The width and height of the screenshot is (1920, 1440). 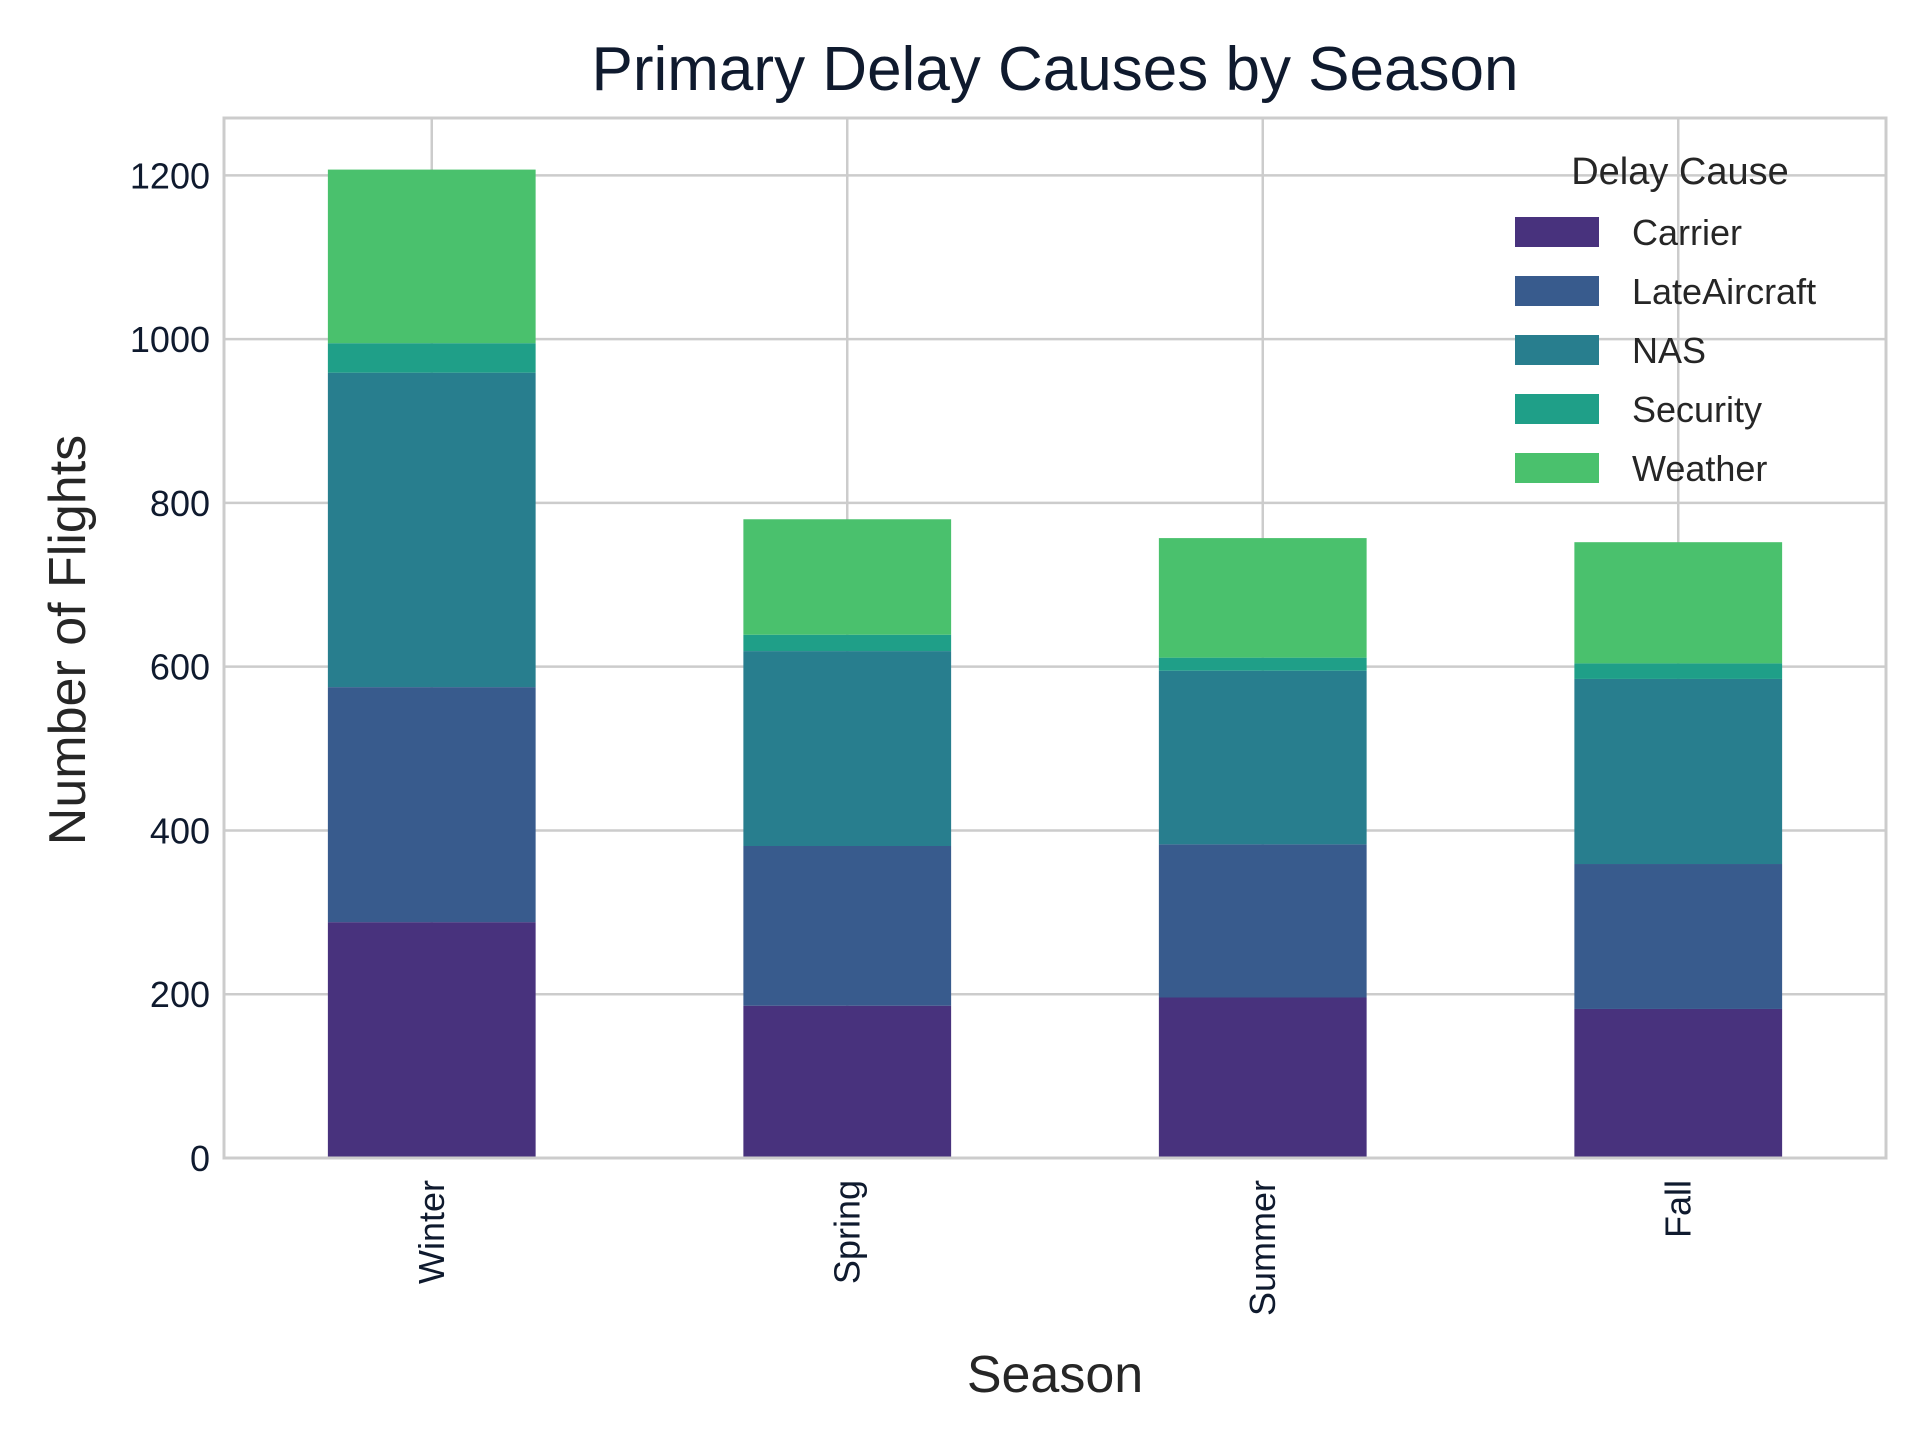 I want to click on bar-segment-weather-spring, so click(x=847, y=577).